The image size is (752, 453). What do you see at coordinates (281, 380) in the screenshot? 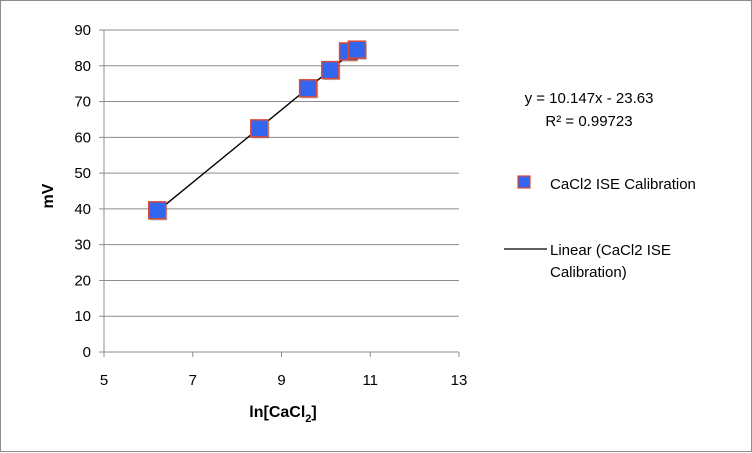
I see `x-tick-label: 9` at bounding box center [281, 380].